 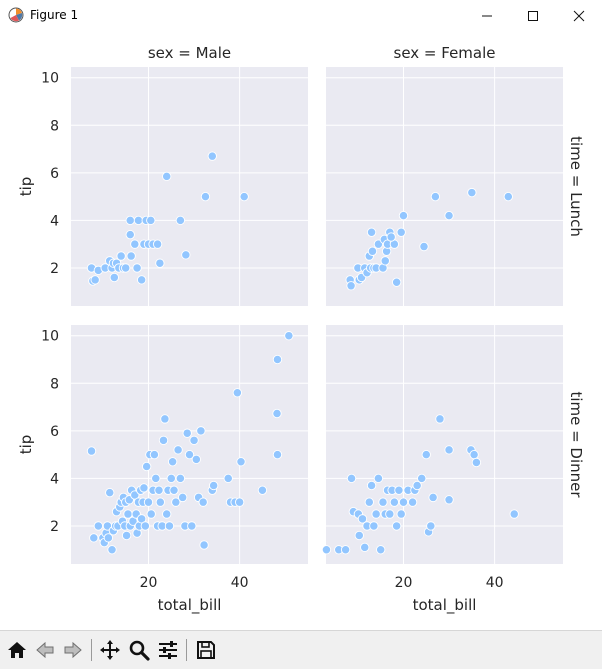 What do you see at coordinates (50, 337) in the screenshot?
I see `y-tick-label: 10` at bounding box center [50, 337].